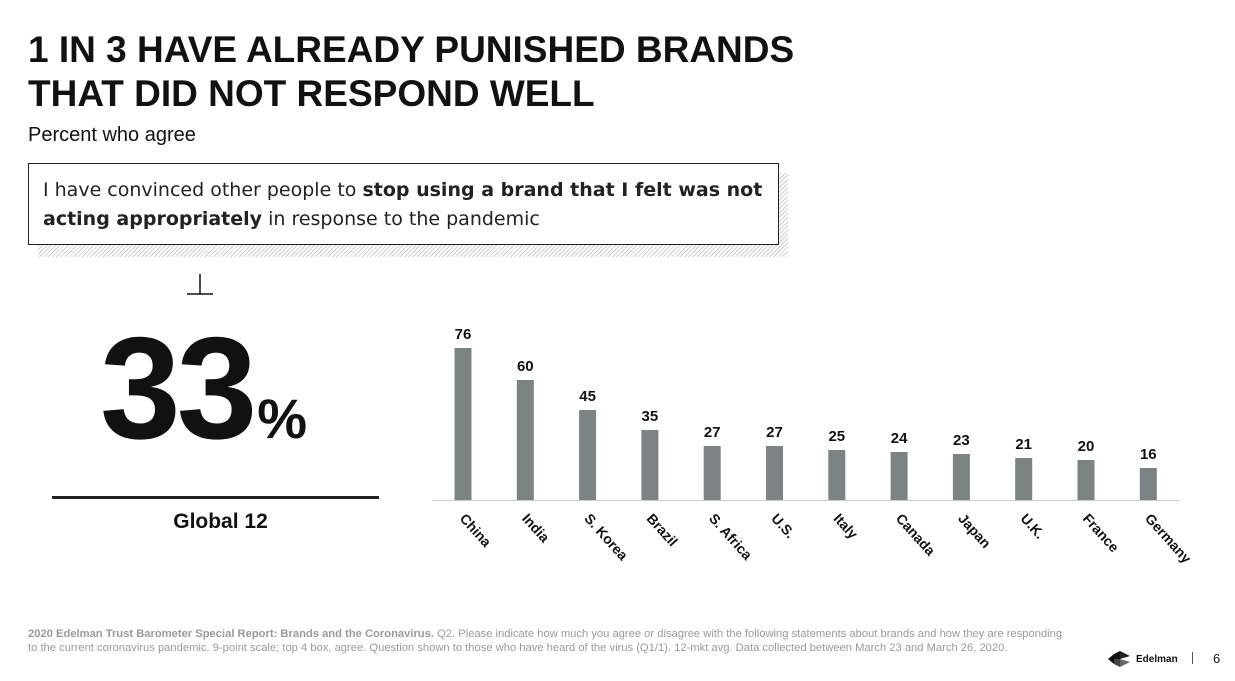  Describe the element at coordinates (112, 135) in the screenshot. I see `slide-subtitle: Percent who agree` at that location.